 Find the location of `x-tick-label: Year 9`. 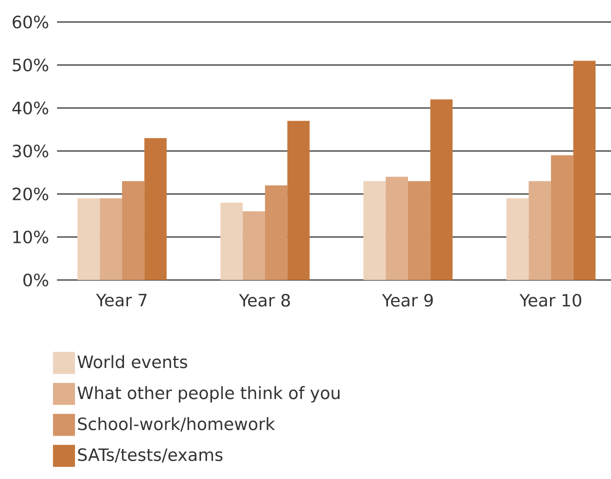

x-tick-label: Year 9 is located at coordinates (407, 300).